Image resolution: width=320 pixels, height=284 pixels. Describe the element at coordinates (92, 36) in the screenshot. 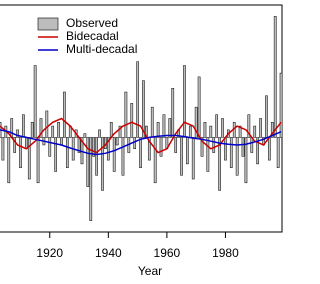

I see `legend-label: Bidecadal` at that location.